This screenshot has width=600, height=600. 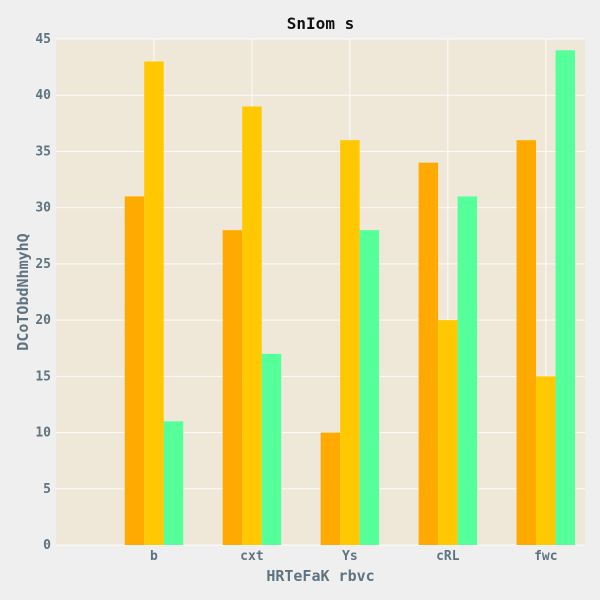 I want to click on x-tick-label: cxt, so click(x=251, y=556).